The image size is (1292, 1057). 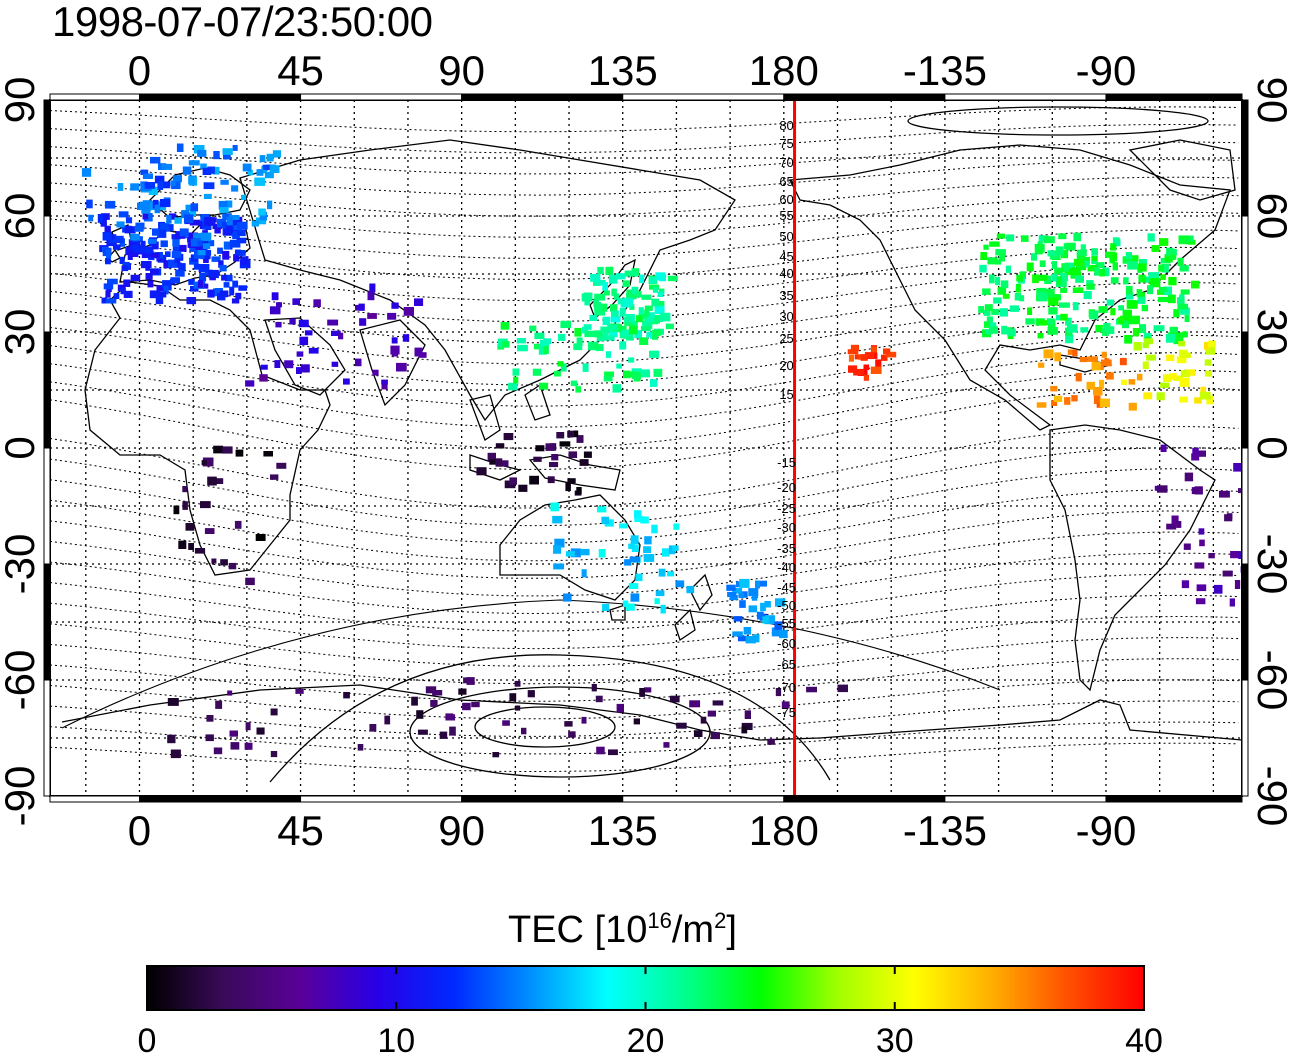 I want to click on colorbar-tick-label: 0, so click(x=147, y=1039).